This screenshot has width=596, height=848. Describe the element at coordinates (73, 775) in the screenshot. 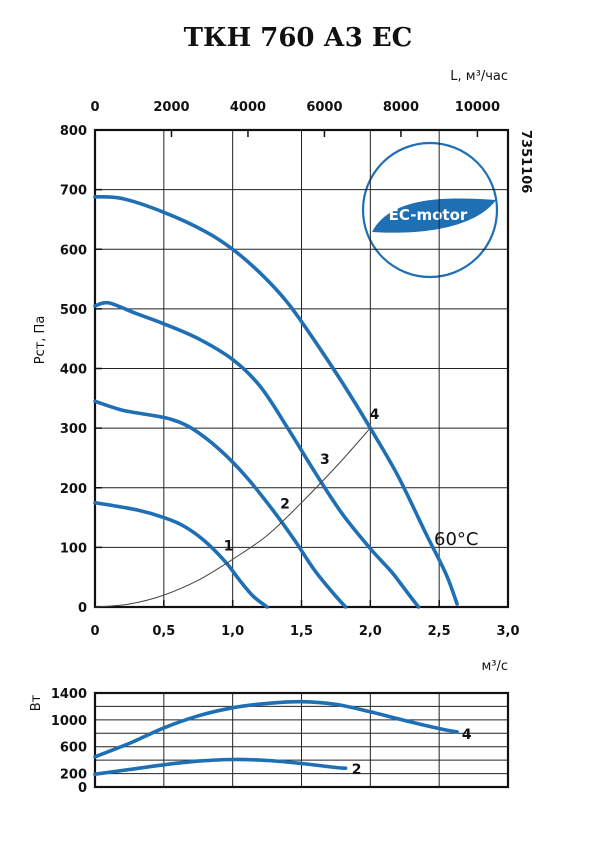

I see `power-y-tick-label: 200` at that location.